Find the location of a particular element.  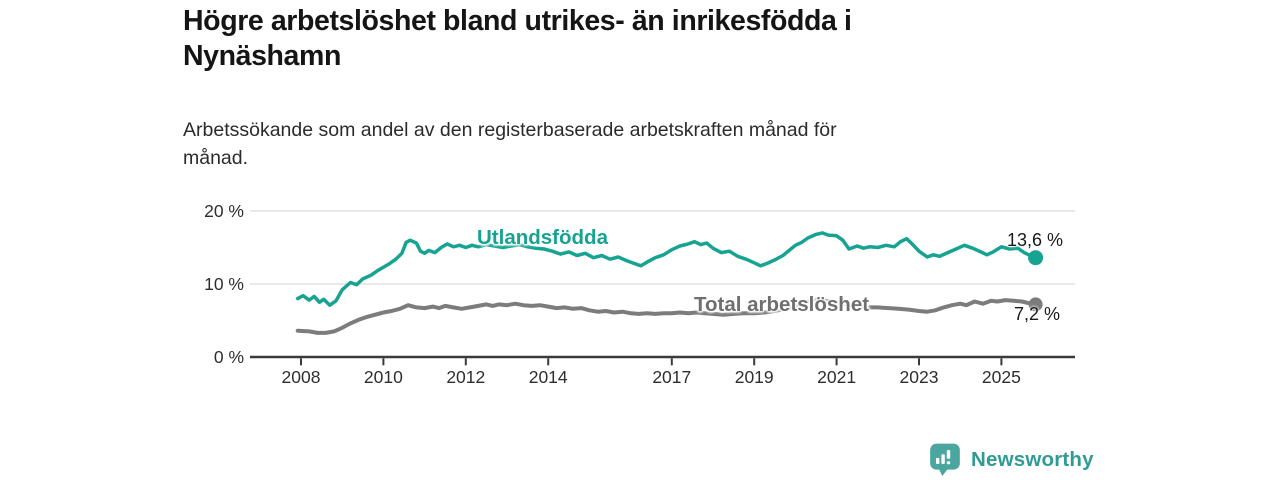

newsworthy-wordmark: Newsworthy is located at coordinates (1032, 459).